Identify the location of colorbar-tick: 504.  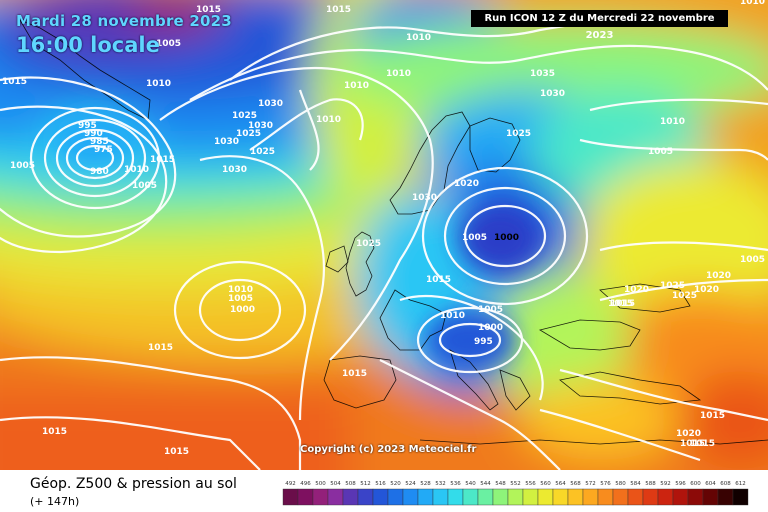
(335, 484).